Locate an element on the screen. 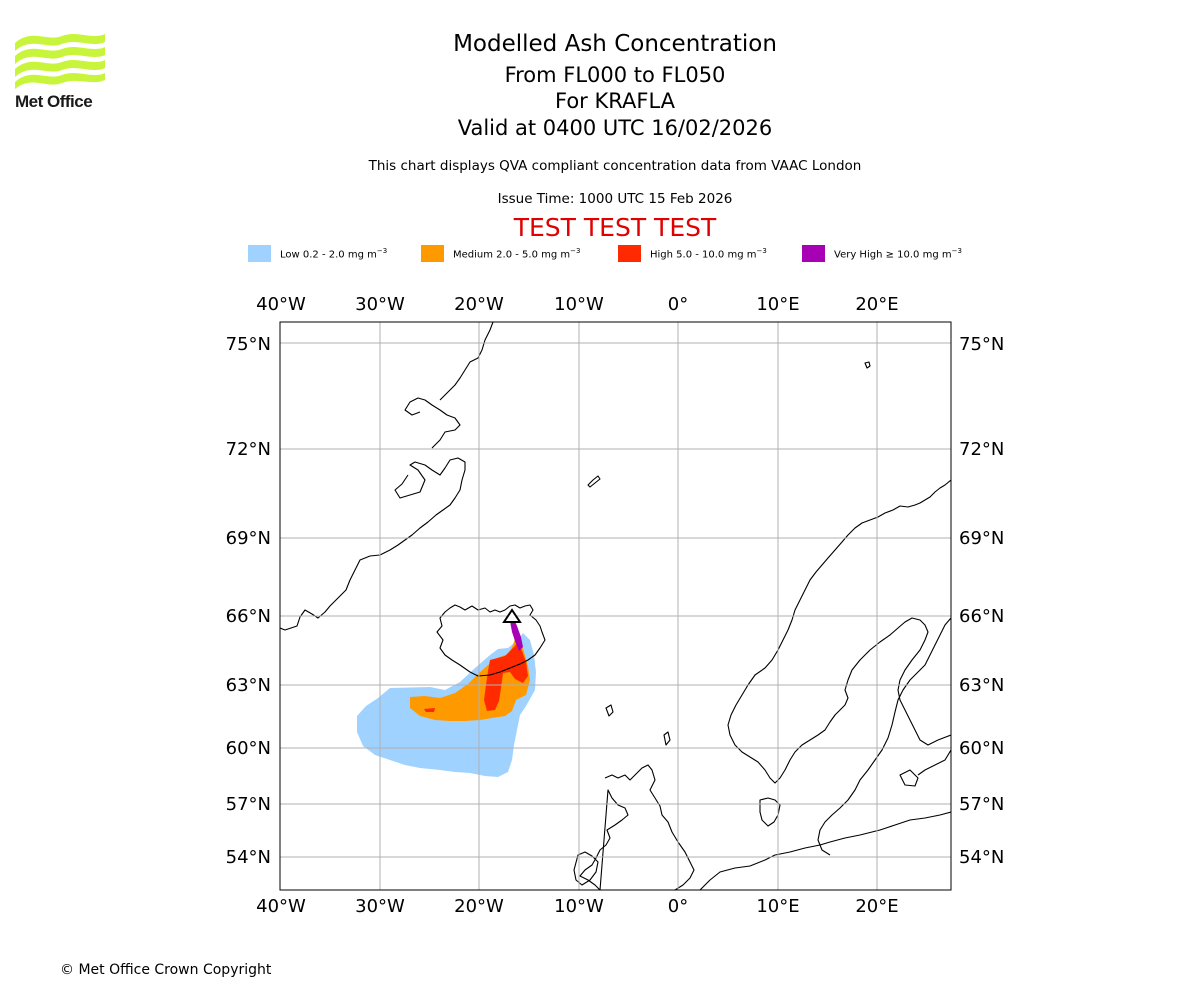  legend-label-medium: Medium 2.0 - 5.0 mg m−3 is located at coordinates (517, 254).